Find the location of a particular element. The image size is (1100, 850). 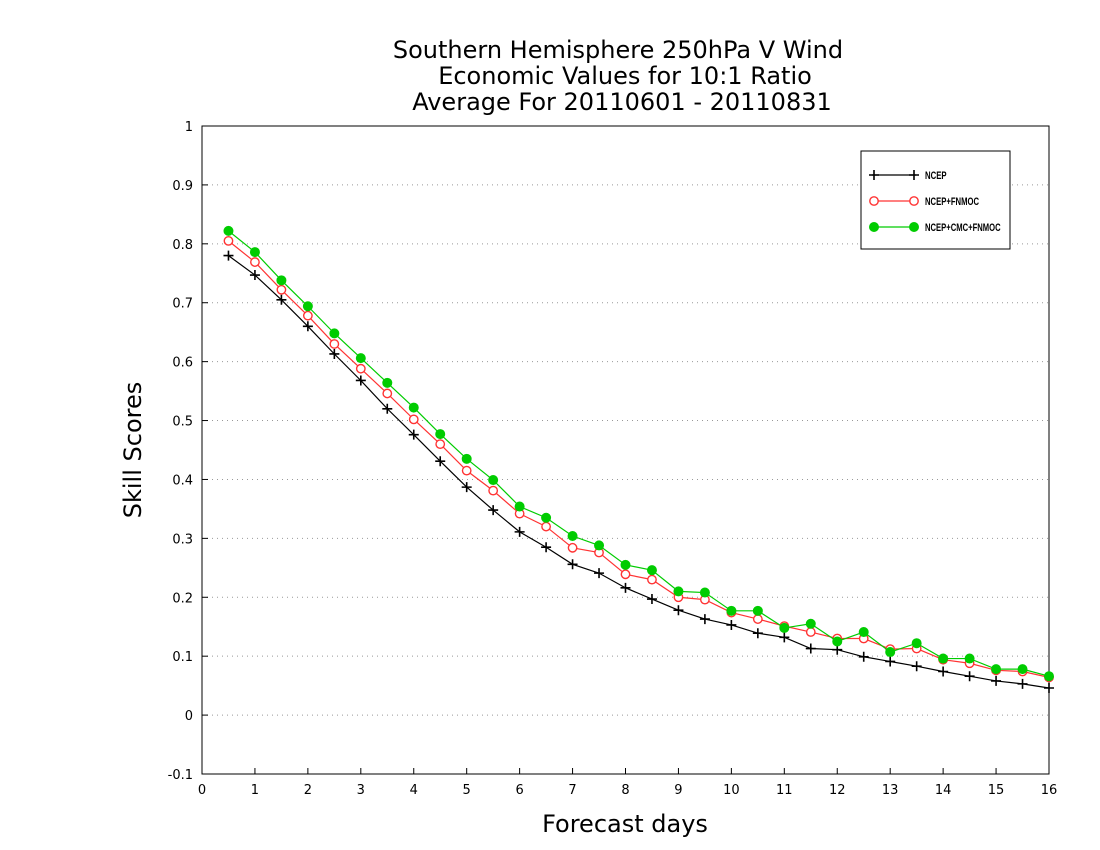

x-tick-label: 15 is located at coordinates (996, 790).